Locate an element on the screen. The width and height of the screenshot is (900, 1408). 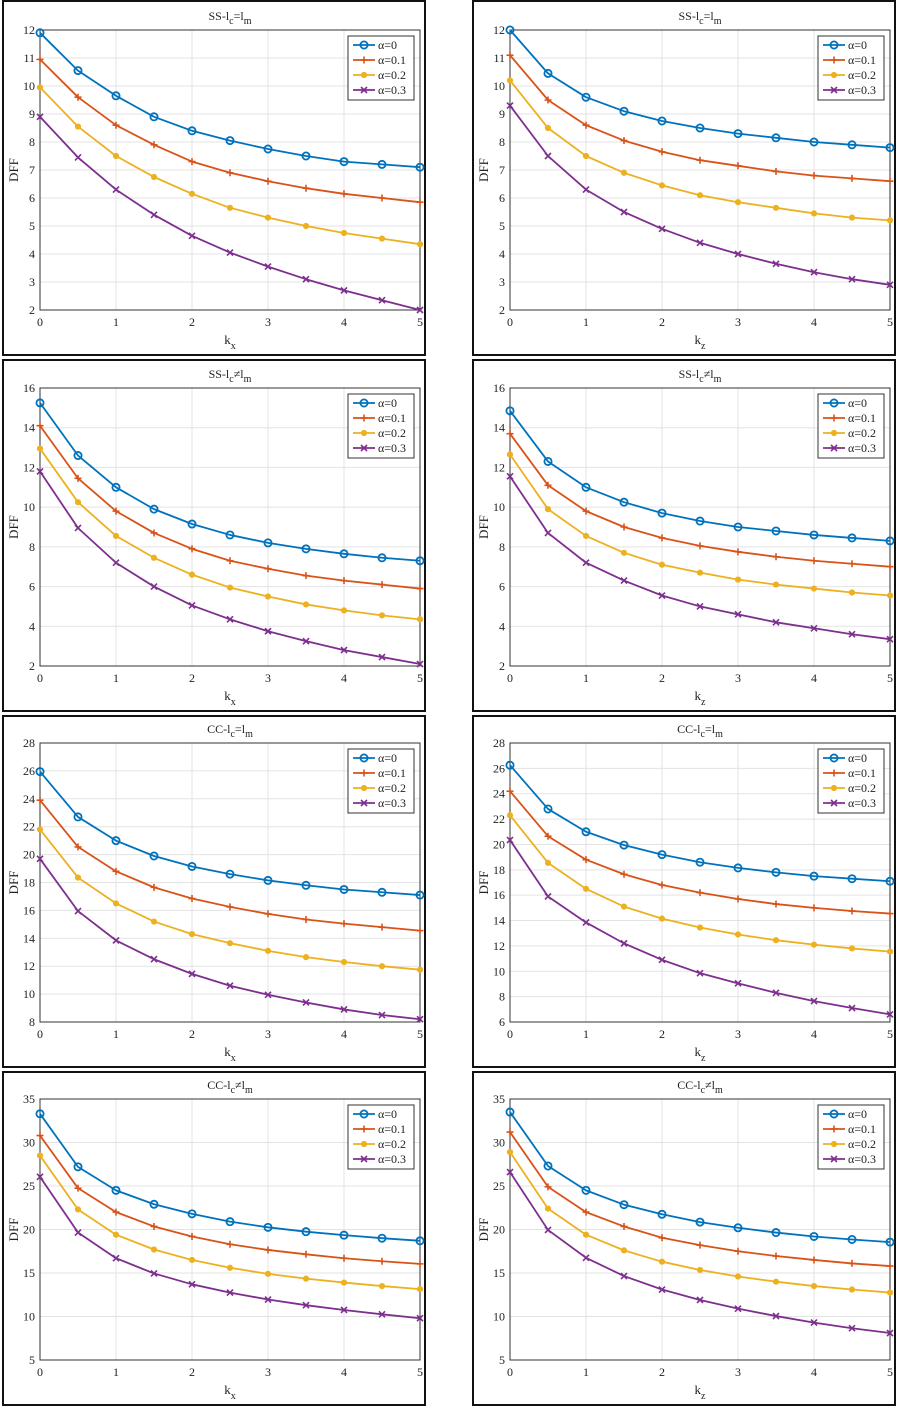
chart-title: SS-lc=lm is located at coordinates (699, 18).